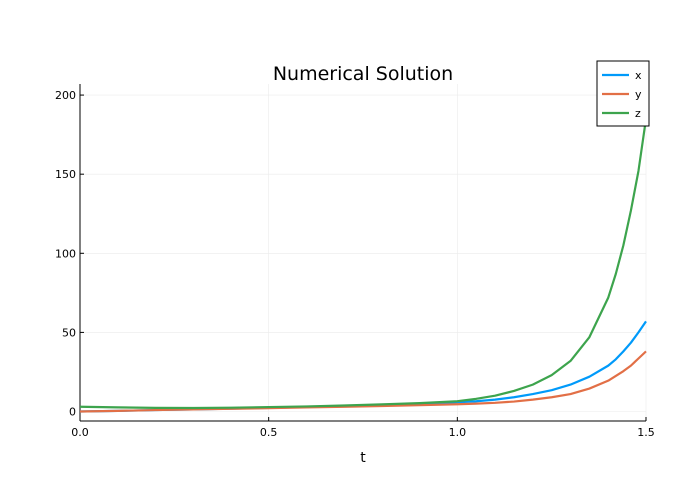  I want to click on x-tick-label: 1.5, so click(646, 432).